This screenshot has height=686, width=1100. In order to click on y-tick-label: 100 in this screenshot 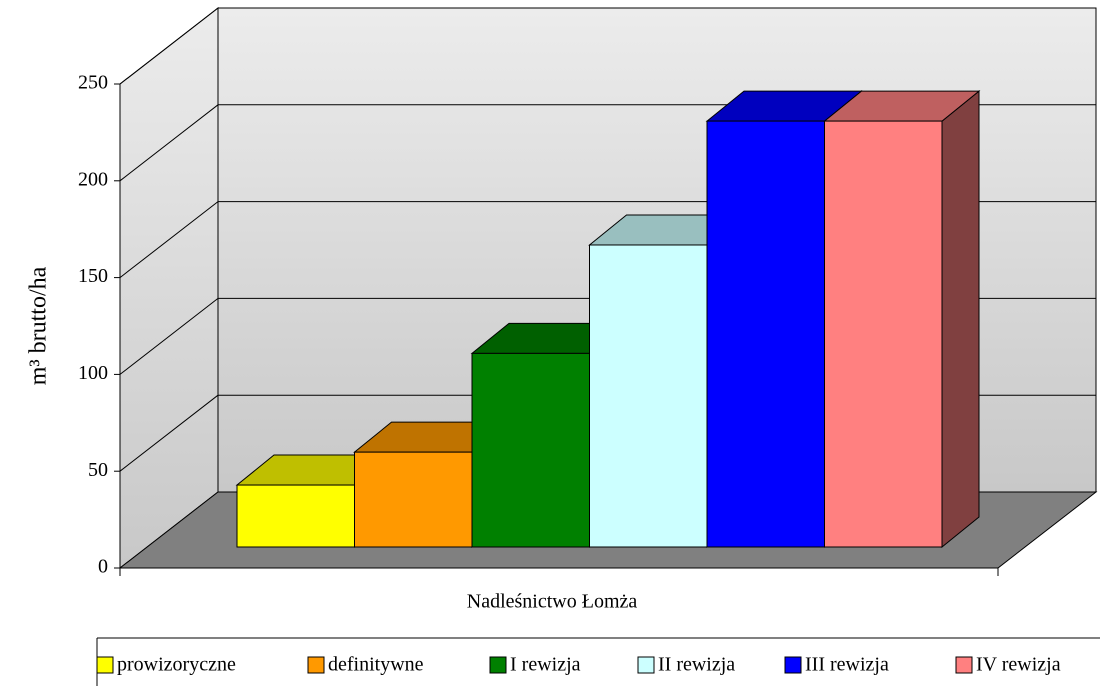, I will do `click(93, 373)`.